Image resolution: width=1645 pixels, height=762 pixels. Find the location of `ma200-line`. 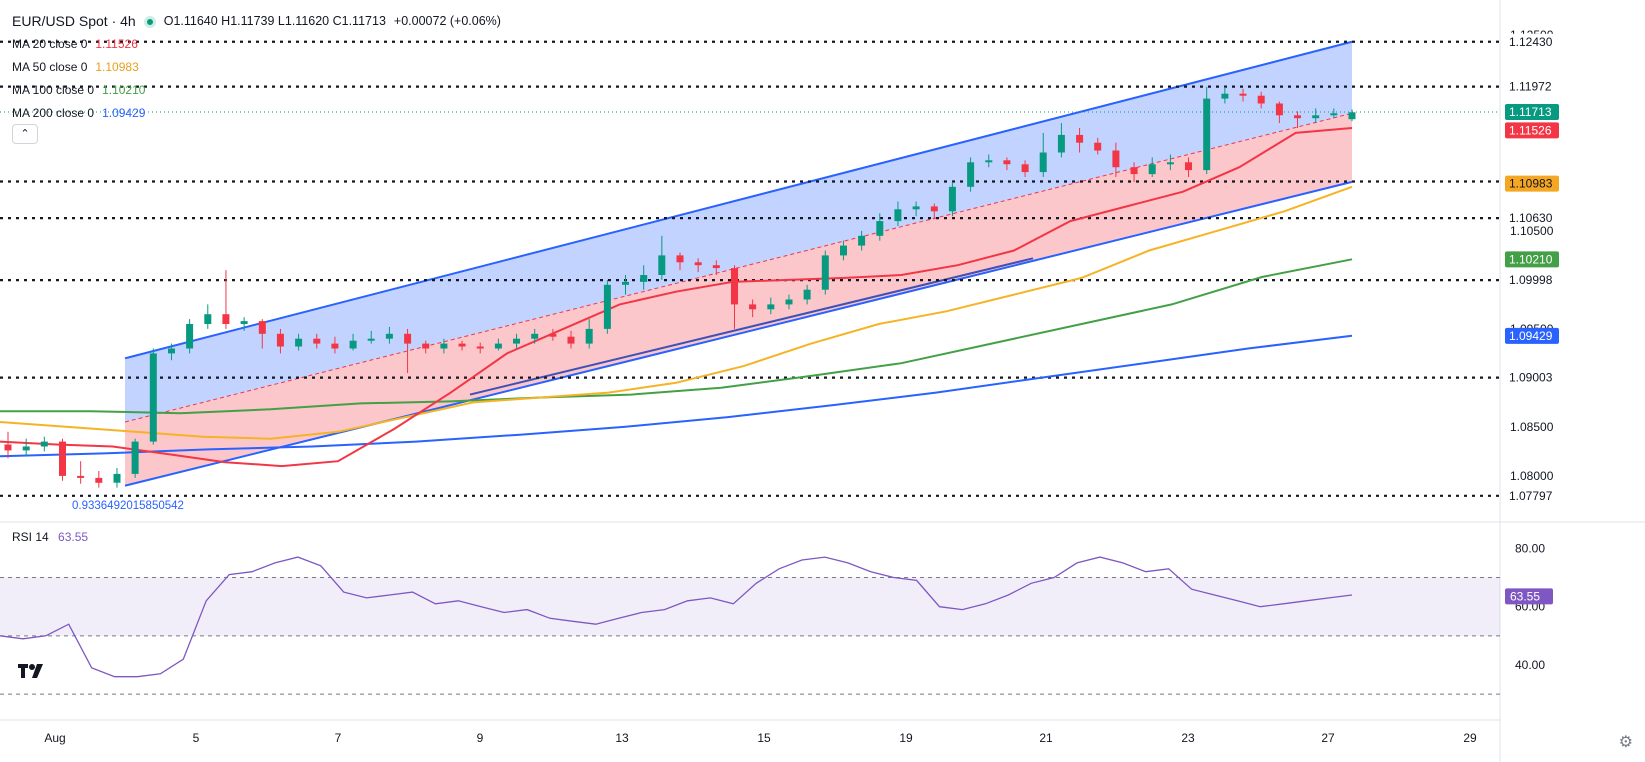

ma200-line is located at coordinates (676, 396).